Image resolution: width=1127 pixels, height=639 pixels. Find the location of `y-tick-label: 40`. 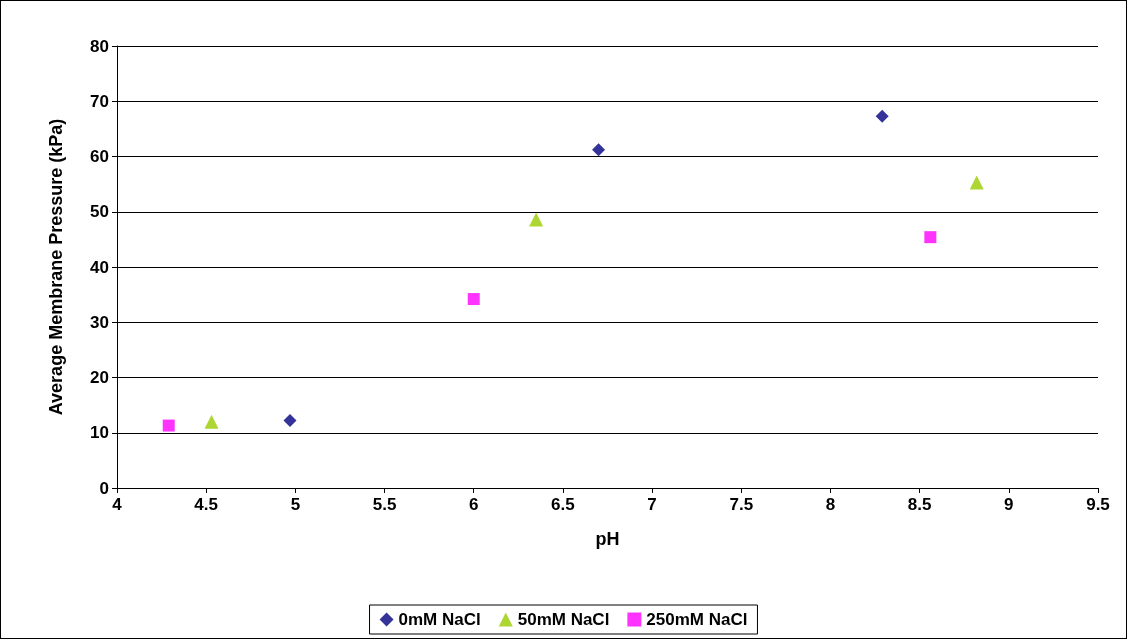

y-tick-label: 40 is located at coordinates (99, 267).